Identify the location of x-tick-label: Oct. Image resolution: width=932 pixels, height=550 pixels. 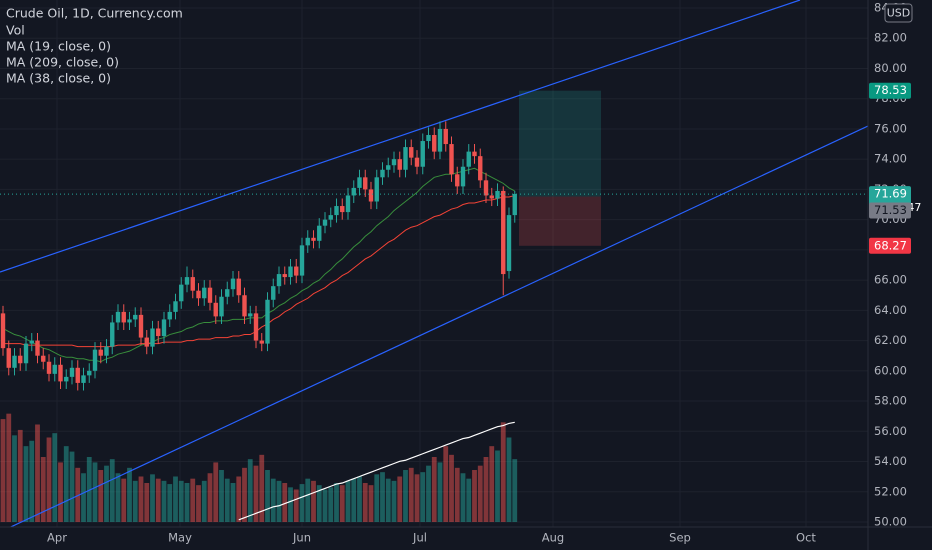
(806, 538).